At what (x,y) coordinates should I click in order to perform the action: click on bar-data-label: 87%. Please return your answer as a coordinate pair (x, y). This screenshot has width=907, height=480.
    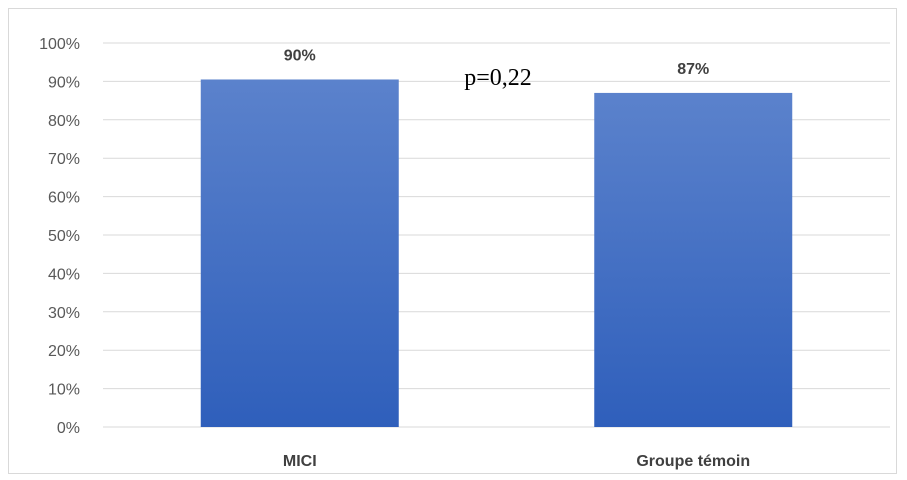
    Looking at the image, I should click on (693, 69).